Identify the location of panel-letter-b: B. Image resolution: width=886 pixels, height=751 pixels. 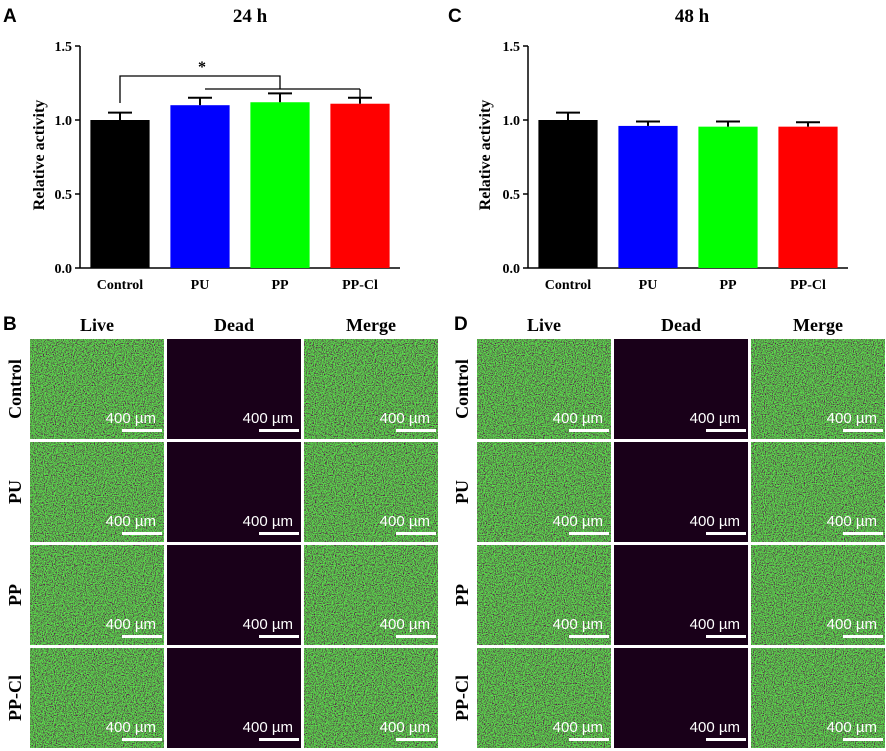
(10, 324).